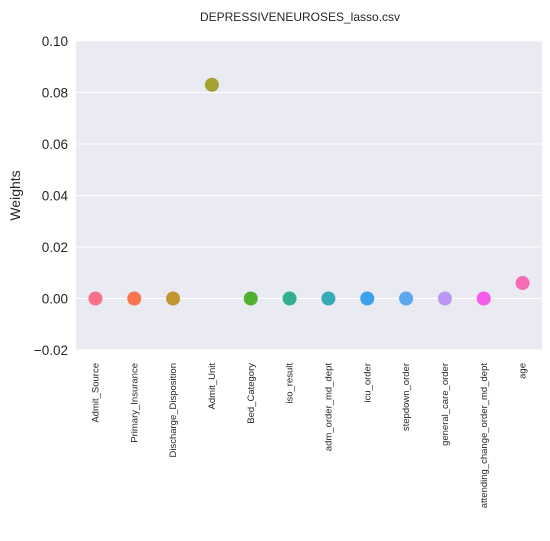 This screenshot has height=541, width=550. What do you see at coordinates (367, 383) in the screenshot?
I see `x-tick-label: icu_order` at bounding box center [367, 383].